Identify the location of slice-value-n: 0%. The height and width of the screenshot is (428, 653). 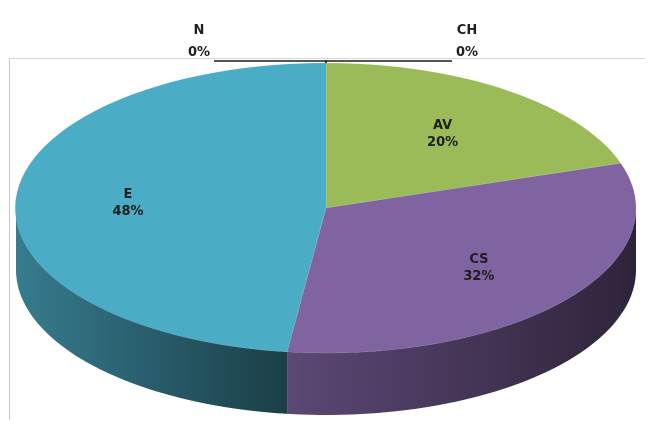
(199, 52).